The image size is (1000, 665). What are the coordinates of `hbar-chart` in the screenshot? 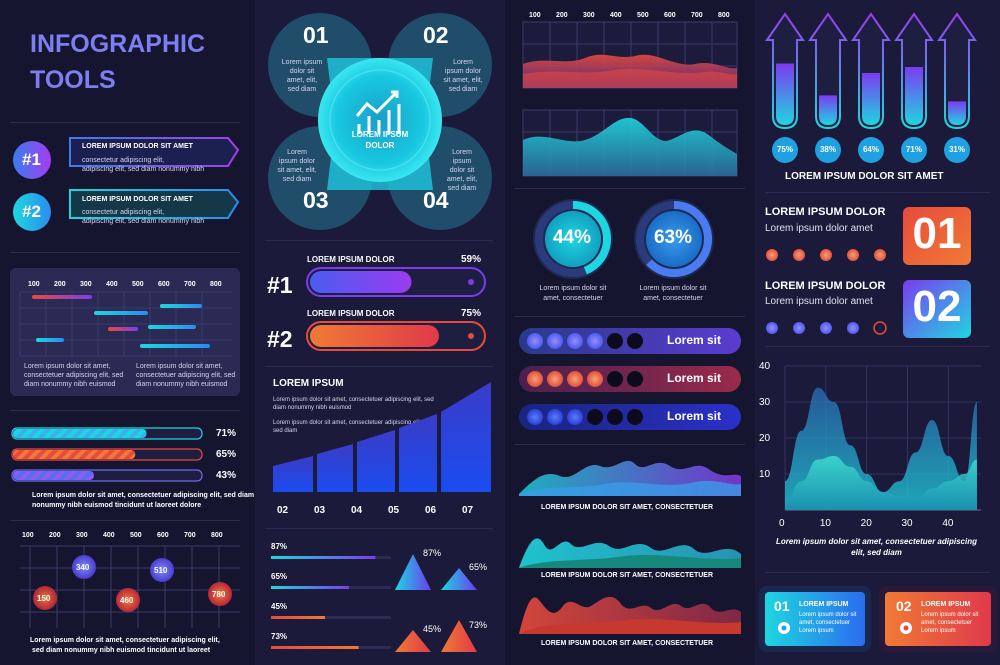 It's located at (374, 603).